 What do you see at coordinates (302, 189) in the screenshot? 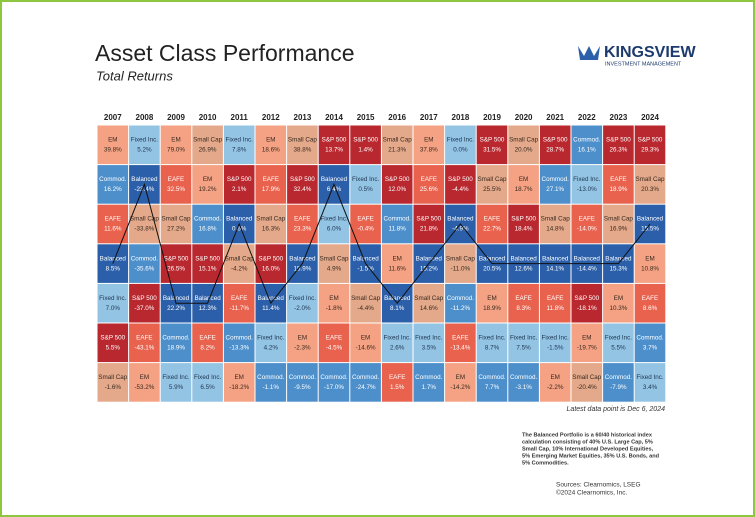
I see `asset-return: 32.4%` at bounding box center [302, 189].